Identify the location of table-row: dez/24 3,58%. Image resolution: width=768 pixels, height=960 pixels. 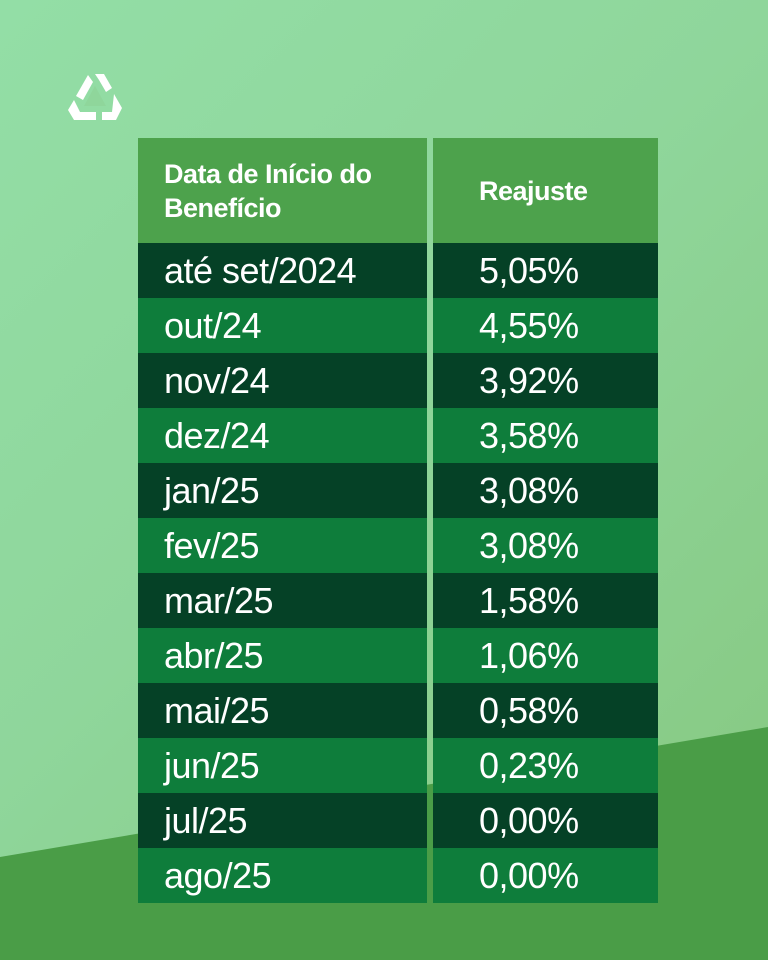
(398, 435).